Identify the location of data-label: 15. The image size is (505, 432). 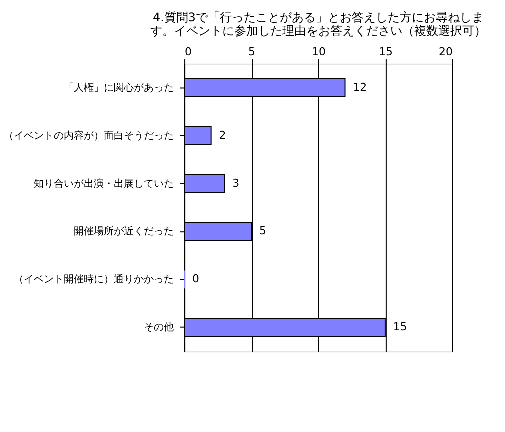
(400, 327).